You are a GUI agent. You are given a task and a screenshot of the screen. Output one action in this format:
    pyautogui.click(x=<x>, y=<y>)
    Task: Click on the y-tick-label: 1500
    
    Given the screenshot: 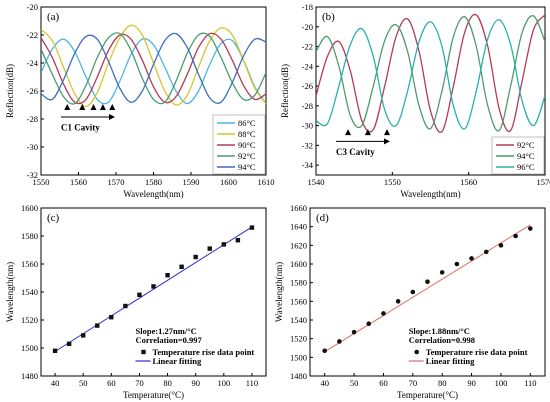 What is the action you would take?
    pyautogui.click(x=29, y=348)
    